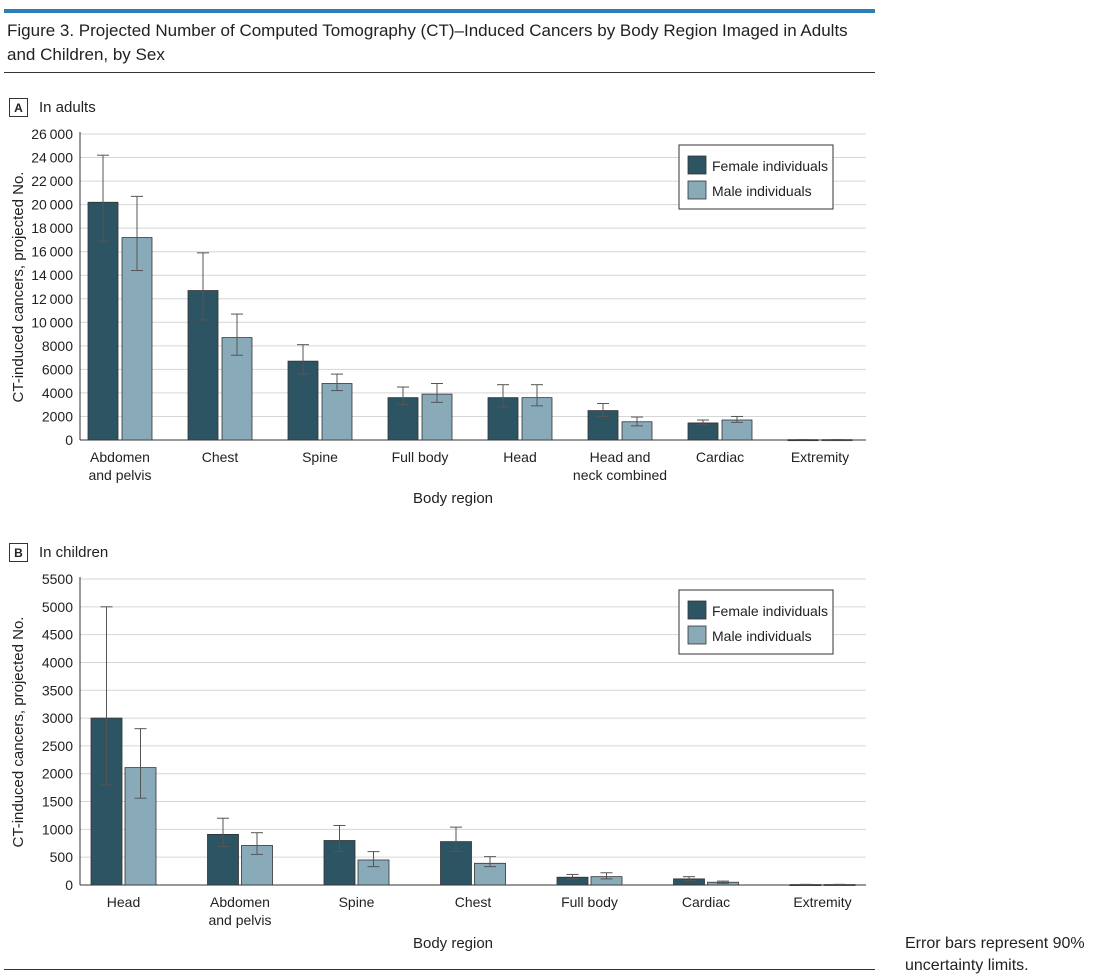 The width and height of the screenshot is (1114, 977). Describe the element at coordinates (57, 718) in the screenshot. I see `y-tick-label: 3000` at that location.